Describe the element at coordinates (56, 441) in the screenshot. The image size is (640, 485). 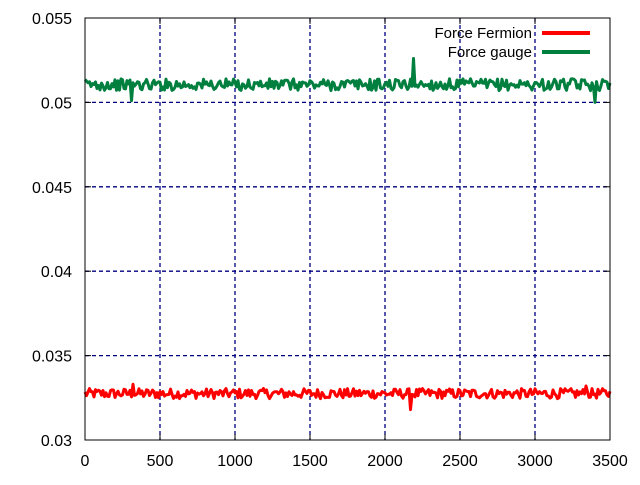
I see `y-tick-label: 0.03` at that location.